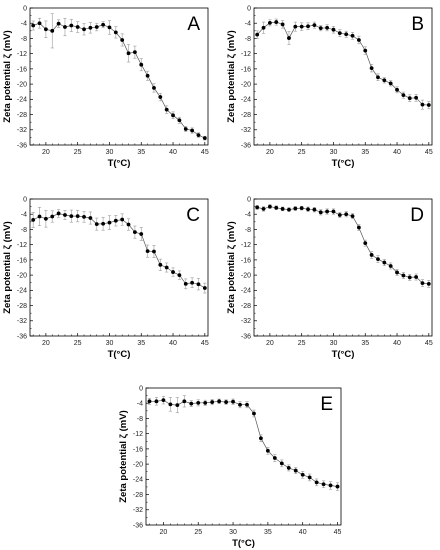 The height and width of the screenshot is (550, 440). I want to click on panel-letter: C, so click(193, 215).